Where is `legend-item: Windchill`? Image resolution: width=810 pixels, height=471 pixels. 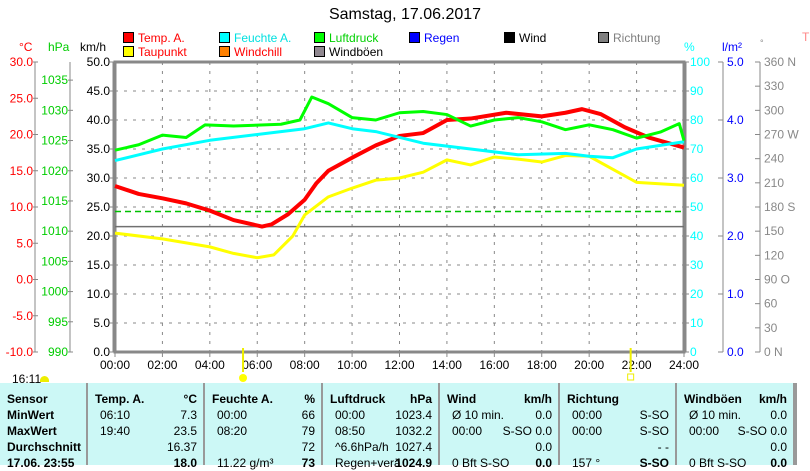
legend-item: Windchill is located at coordinates (250, 52).